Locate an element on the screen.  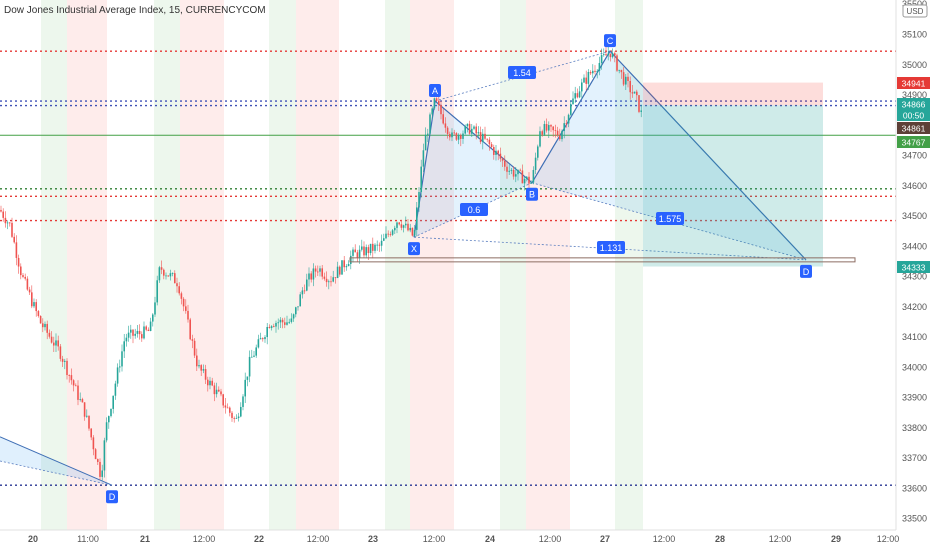
session-band-green is located at coordinates (167, 265).